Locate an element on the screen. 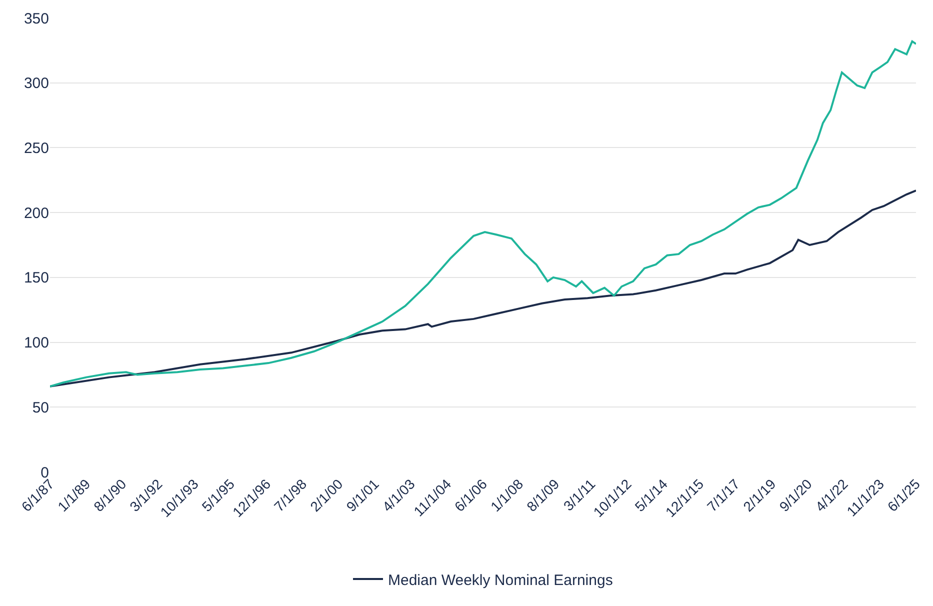 The width and height of the screenshot is (933, 606). legend-label: Median Weekly Nominal Earnings is located at coordinates (500, 580).